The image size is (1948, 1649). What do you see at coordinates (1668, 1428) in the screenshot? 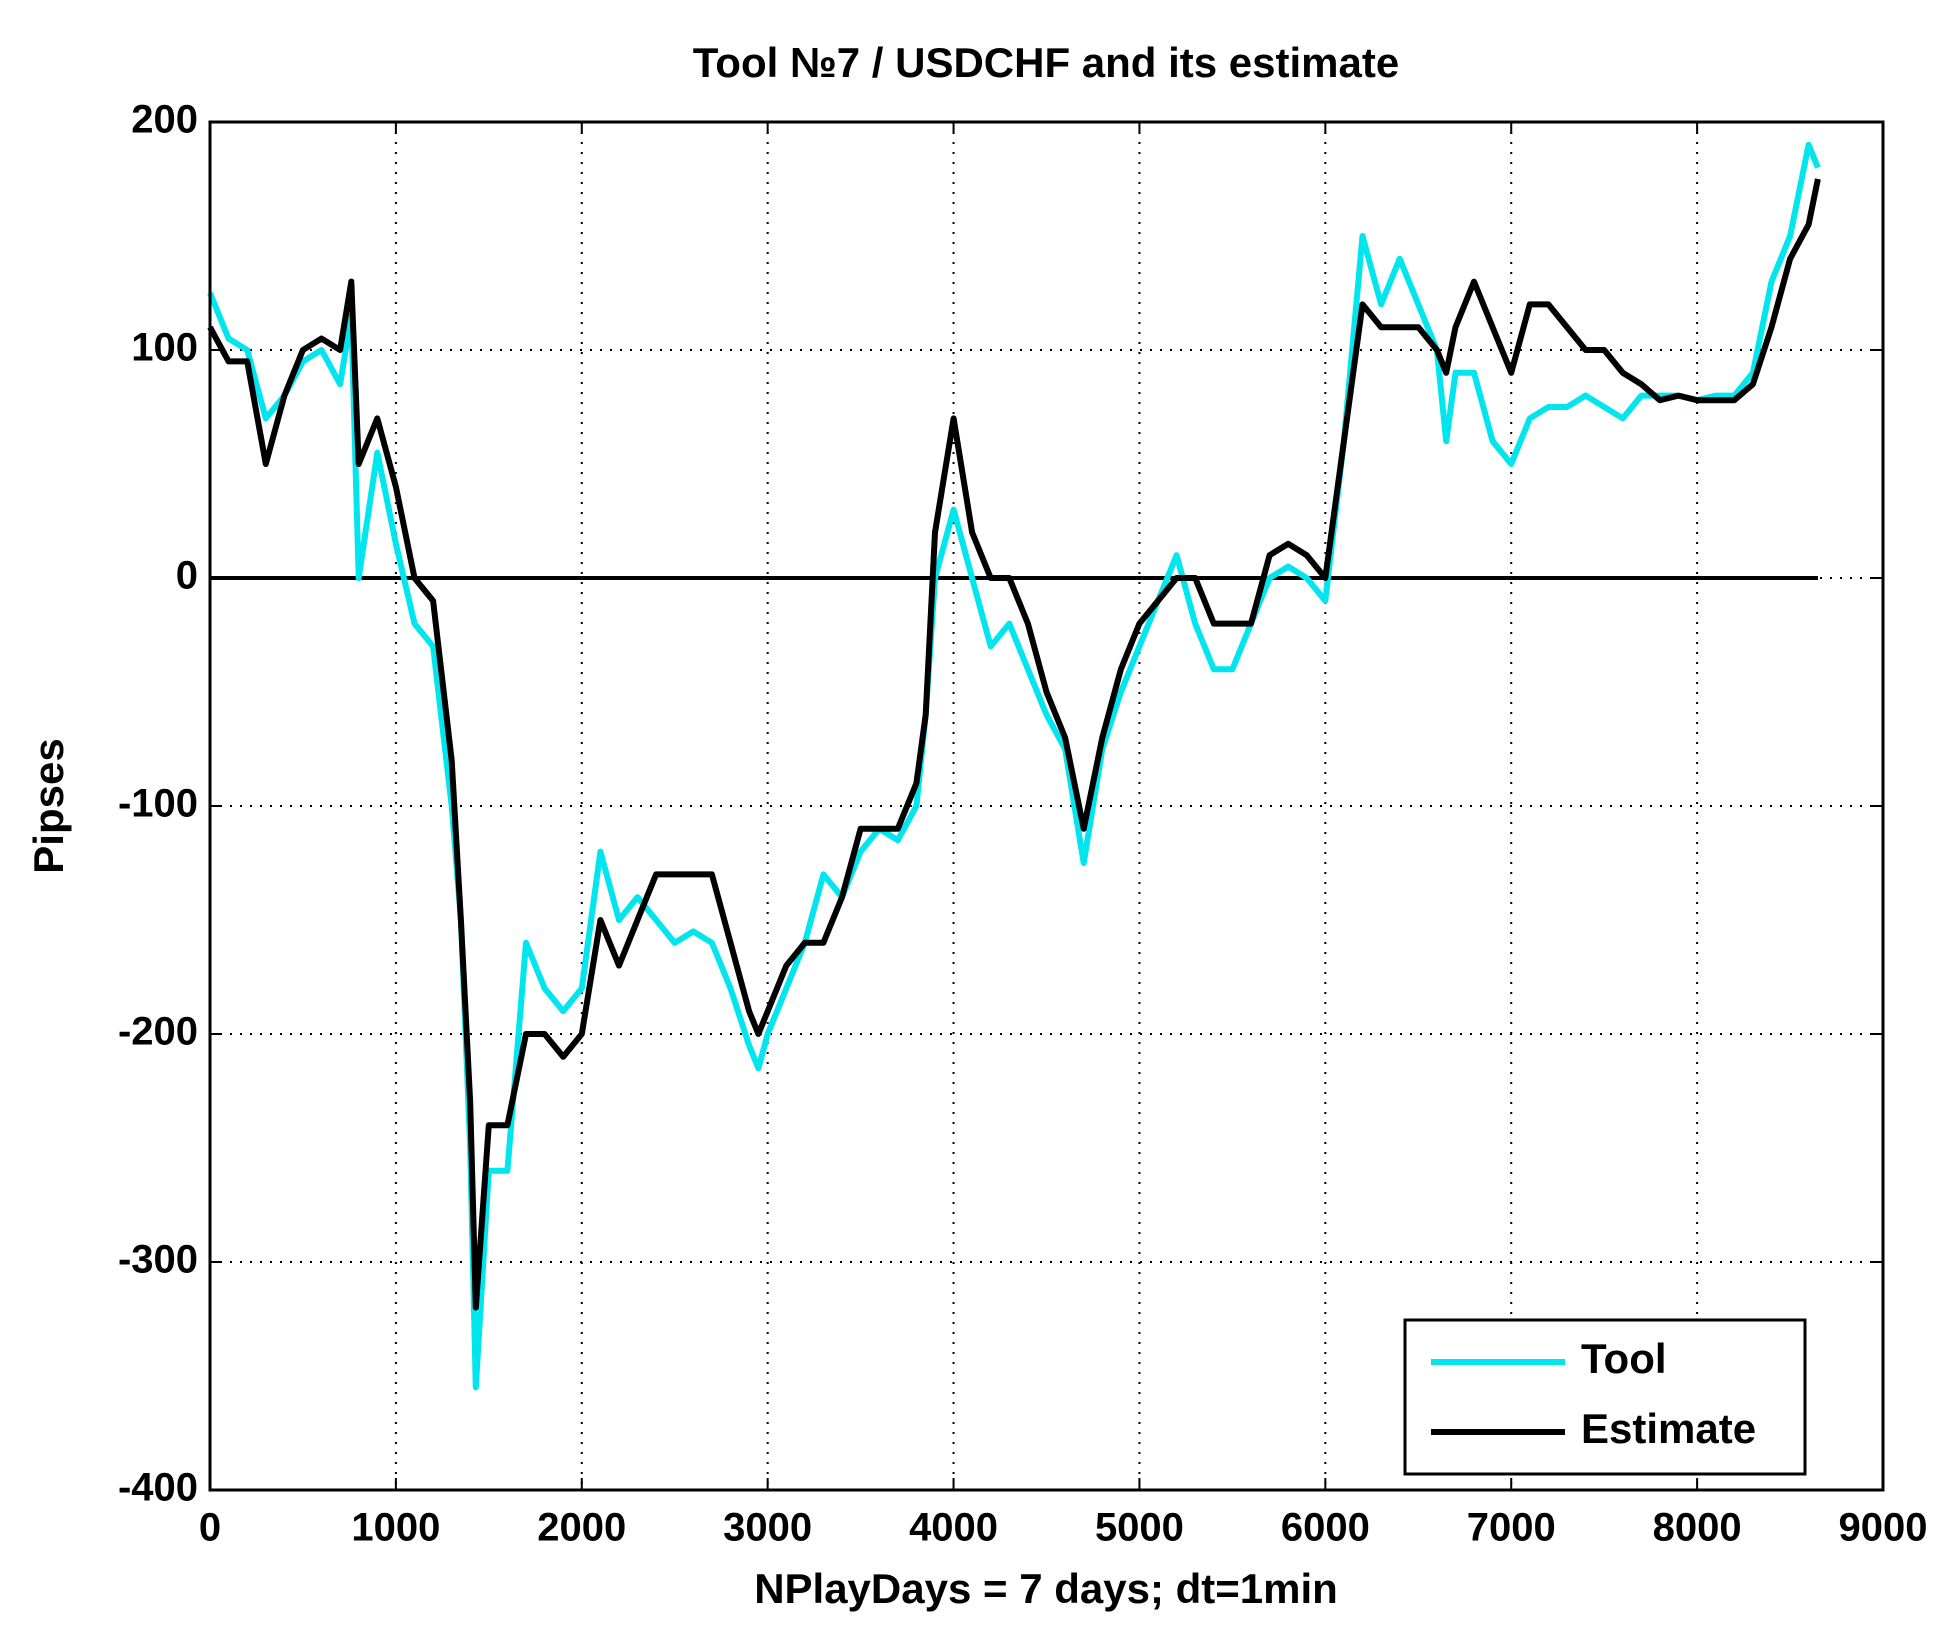
I see `legend-label: Estimate` at bounding box center [1668, 1428].